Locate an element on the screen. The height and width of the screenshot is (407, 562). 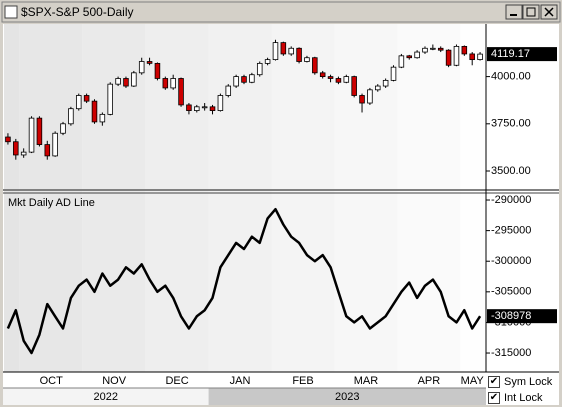
y2-tick-label: -305000 is located at coordinates (511, 292).